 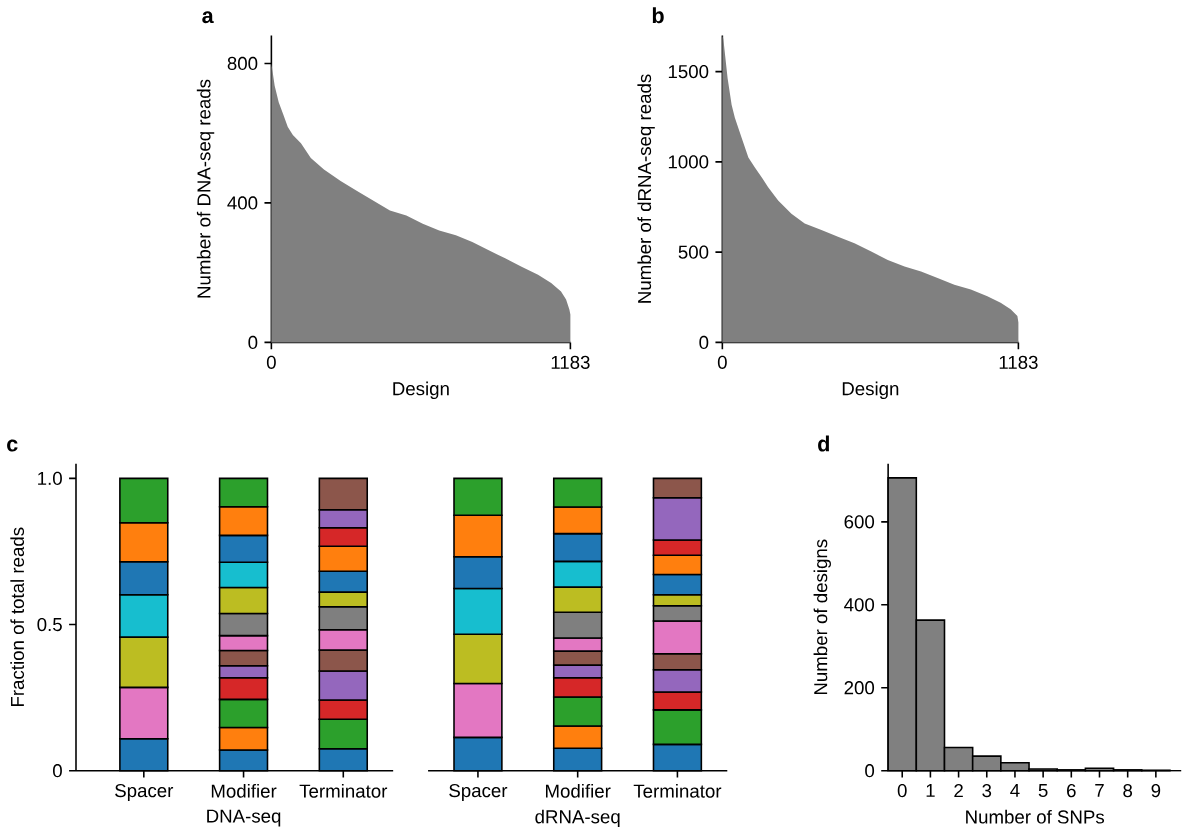 I want to click on y-tick-label: 1.0, so click(x=50, y=478).